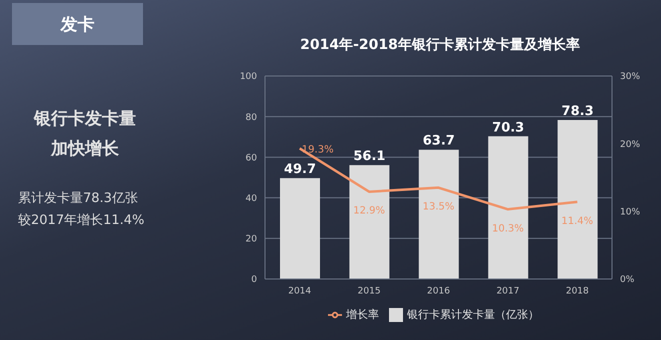 This screenshot has height=340, width=661. What do you see at coordinates (362, 314) in the screenshot?
I see `legend-label: 增长率` at bounding box center [362, 314].